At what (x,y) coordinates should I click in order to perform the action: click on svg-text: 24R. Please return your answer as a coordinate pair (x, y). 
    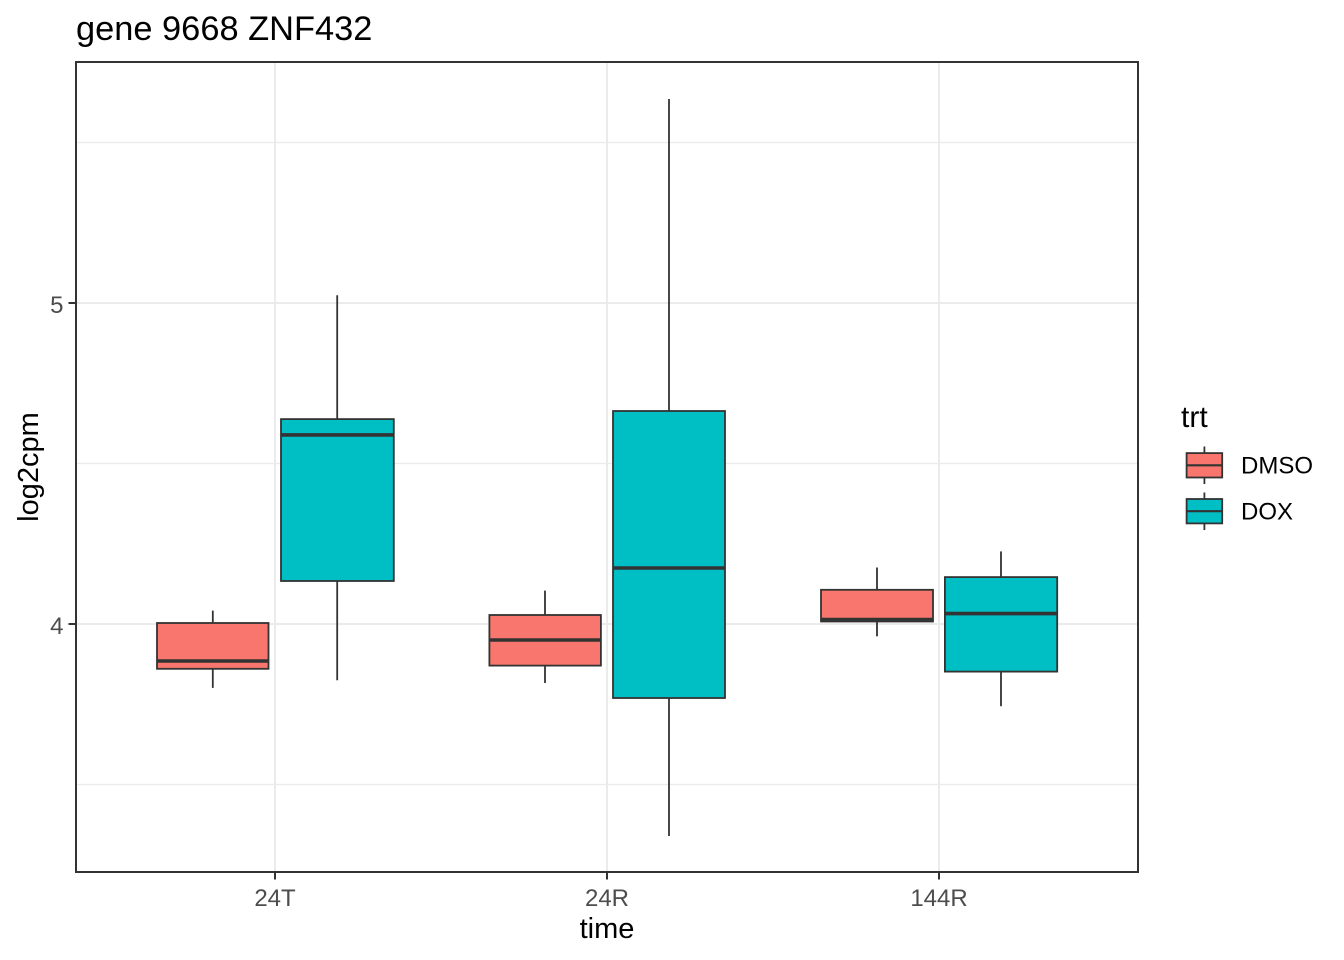
    Looking at the image, I should click on (607, 898).